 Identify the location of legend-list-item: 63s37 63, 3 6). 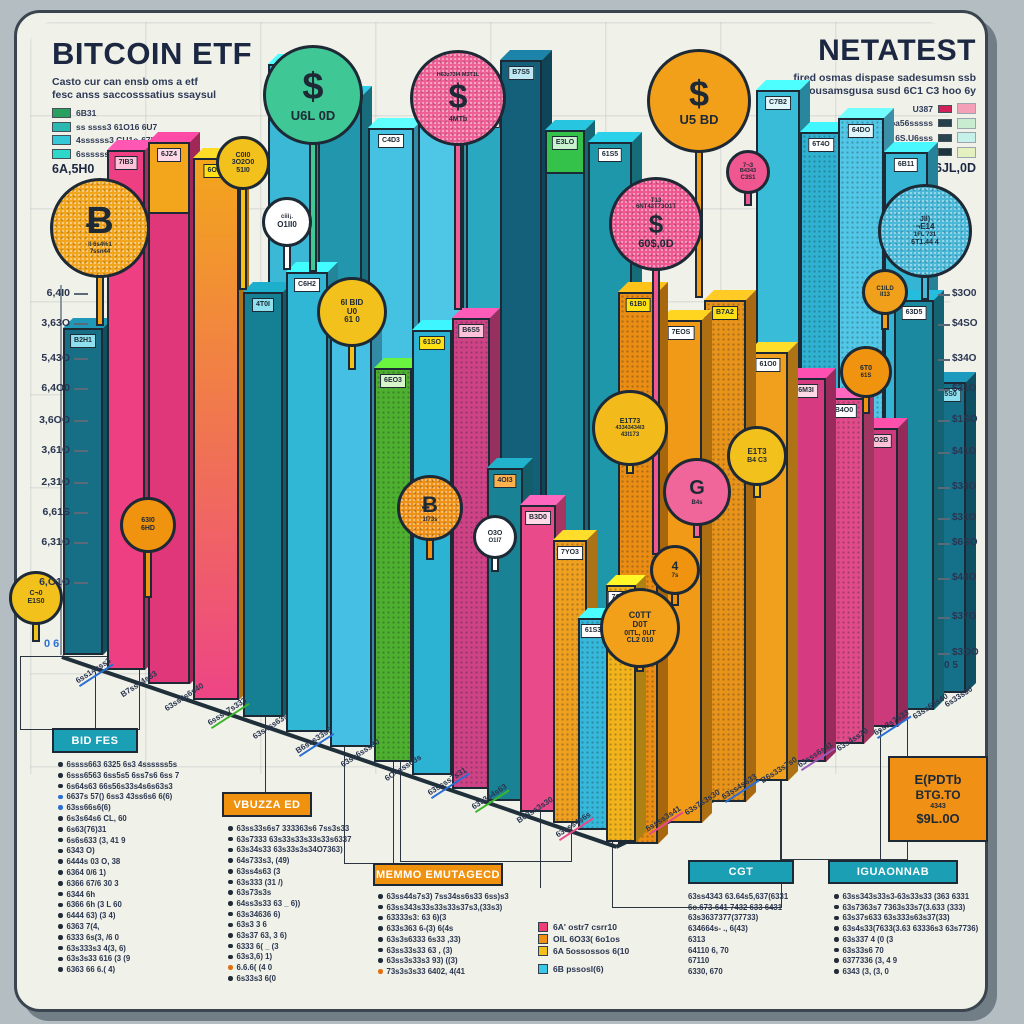
(257, 935).